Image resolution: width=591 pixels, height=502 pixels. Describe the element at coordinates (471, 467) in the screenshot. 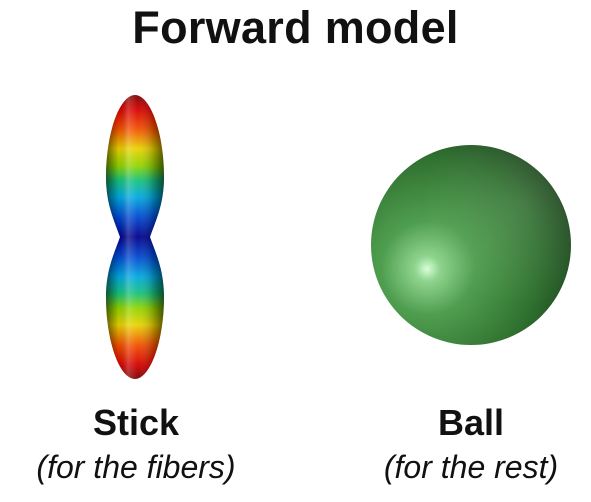

I see `ball-description: (for the rest)` at that location.